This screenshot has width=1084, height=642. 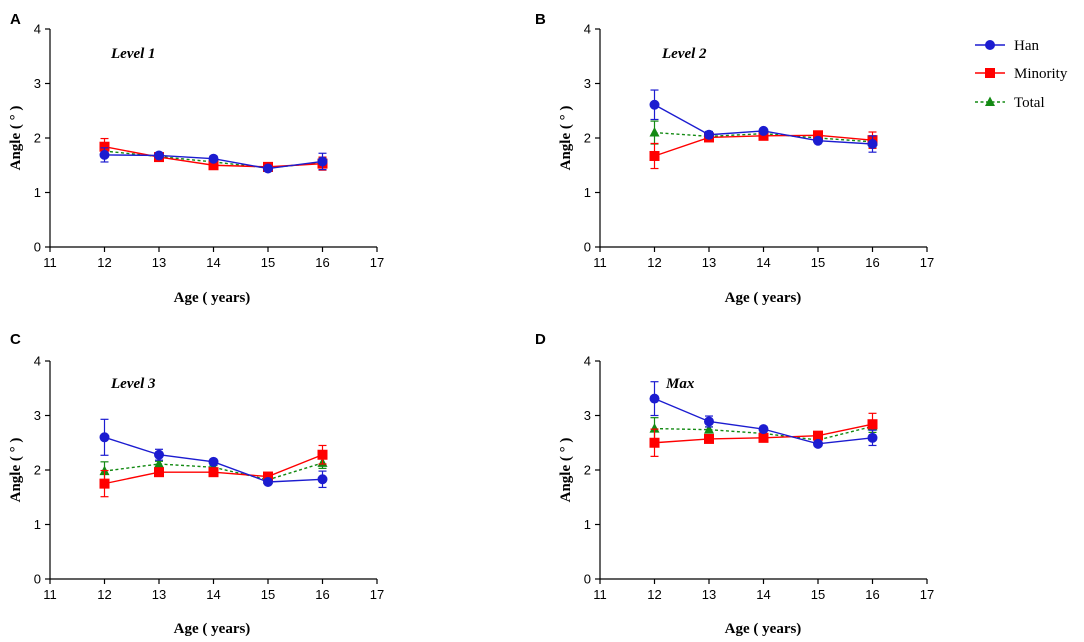 I want to click on data-marks, so click(x=213, y=458).